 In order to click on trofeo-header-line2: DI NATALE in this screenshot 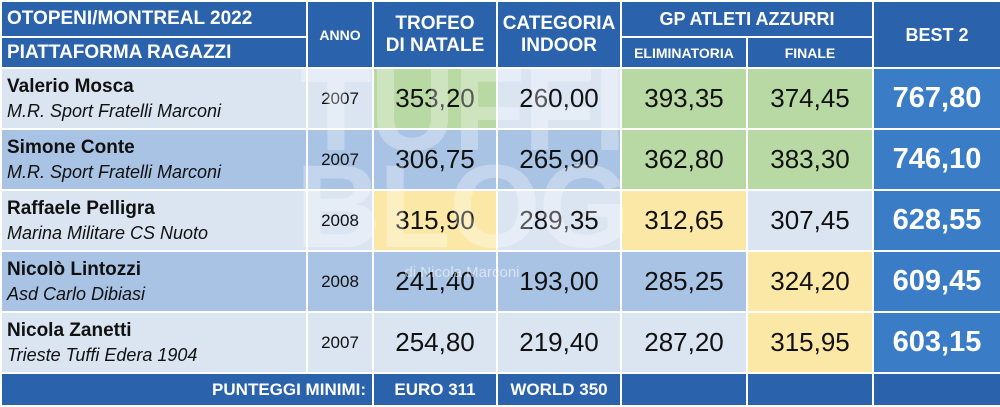, I will do `click(435, 45)`.